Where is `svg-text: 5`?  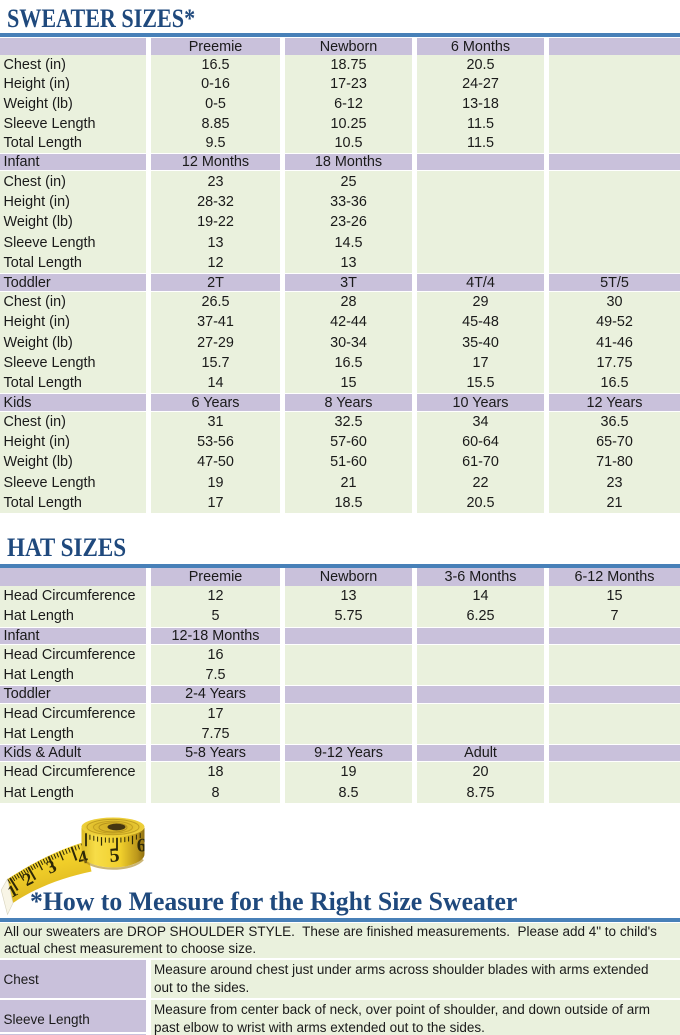
svg-text: 5 is located at coordinates (115, 855).